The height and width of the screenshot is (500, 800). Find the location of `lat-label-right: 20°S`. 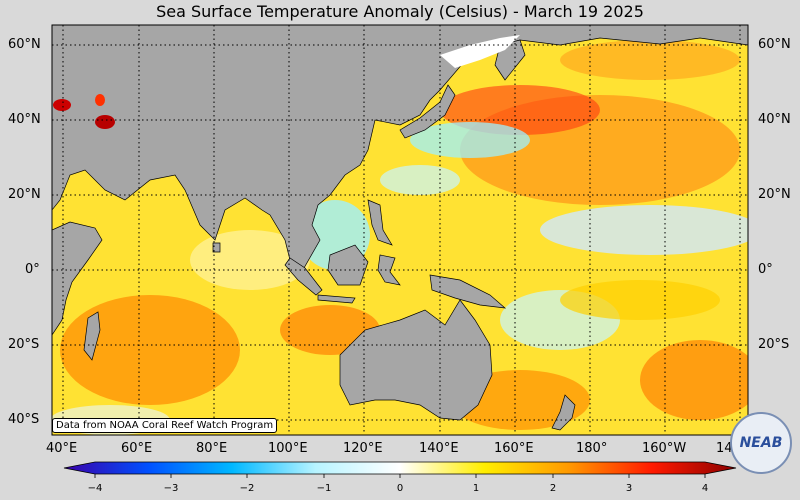

lat-label-right: 20°S is located at coordinates (774, 344).